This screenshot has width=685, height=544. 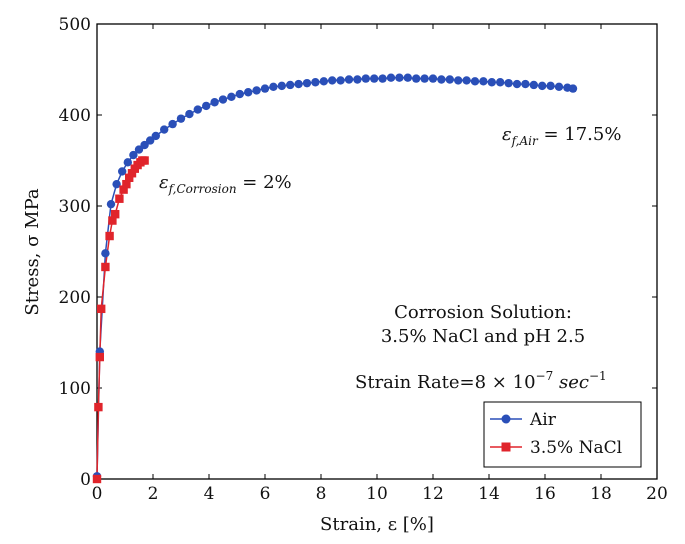 I want to click on x-tick-label: 14, so click(x=489, y=494).